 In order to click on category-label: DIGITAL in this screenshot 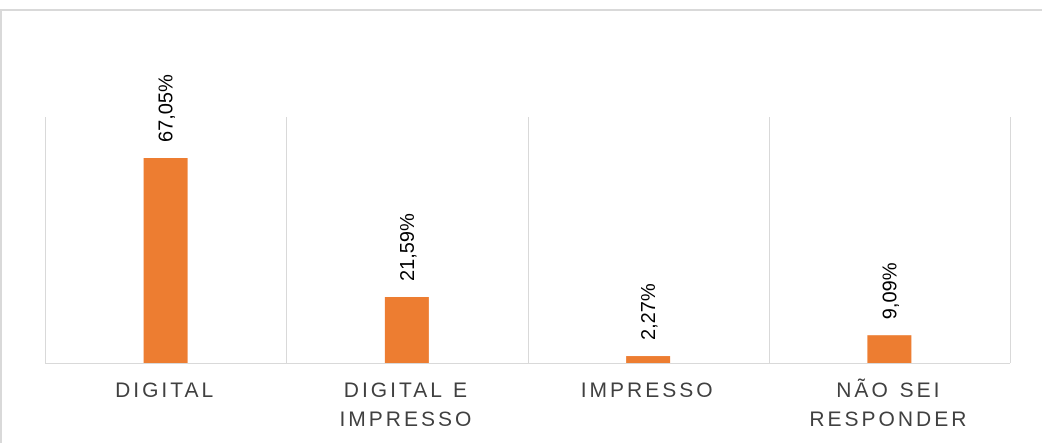, I will do `click(165, 390)`.